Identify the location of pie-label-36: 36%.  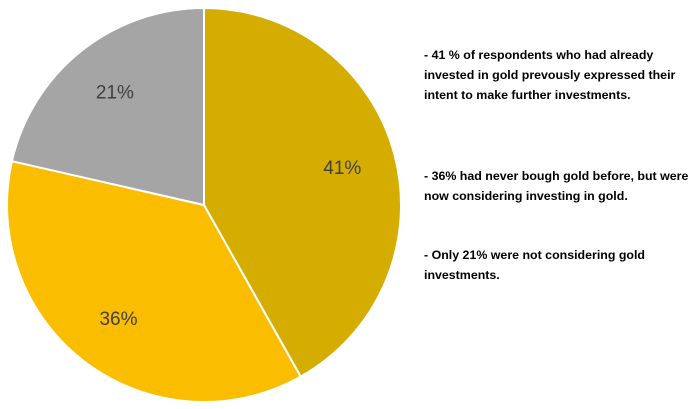
(118, 319).